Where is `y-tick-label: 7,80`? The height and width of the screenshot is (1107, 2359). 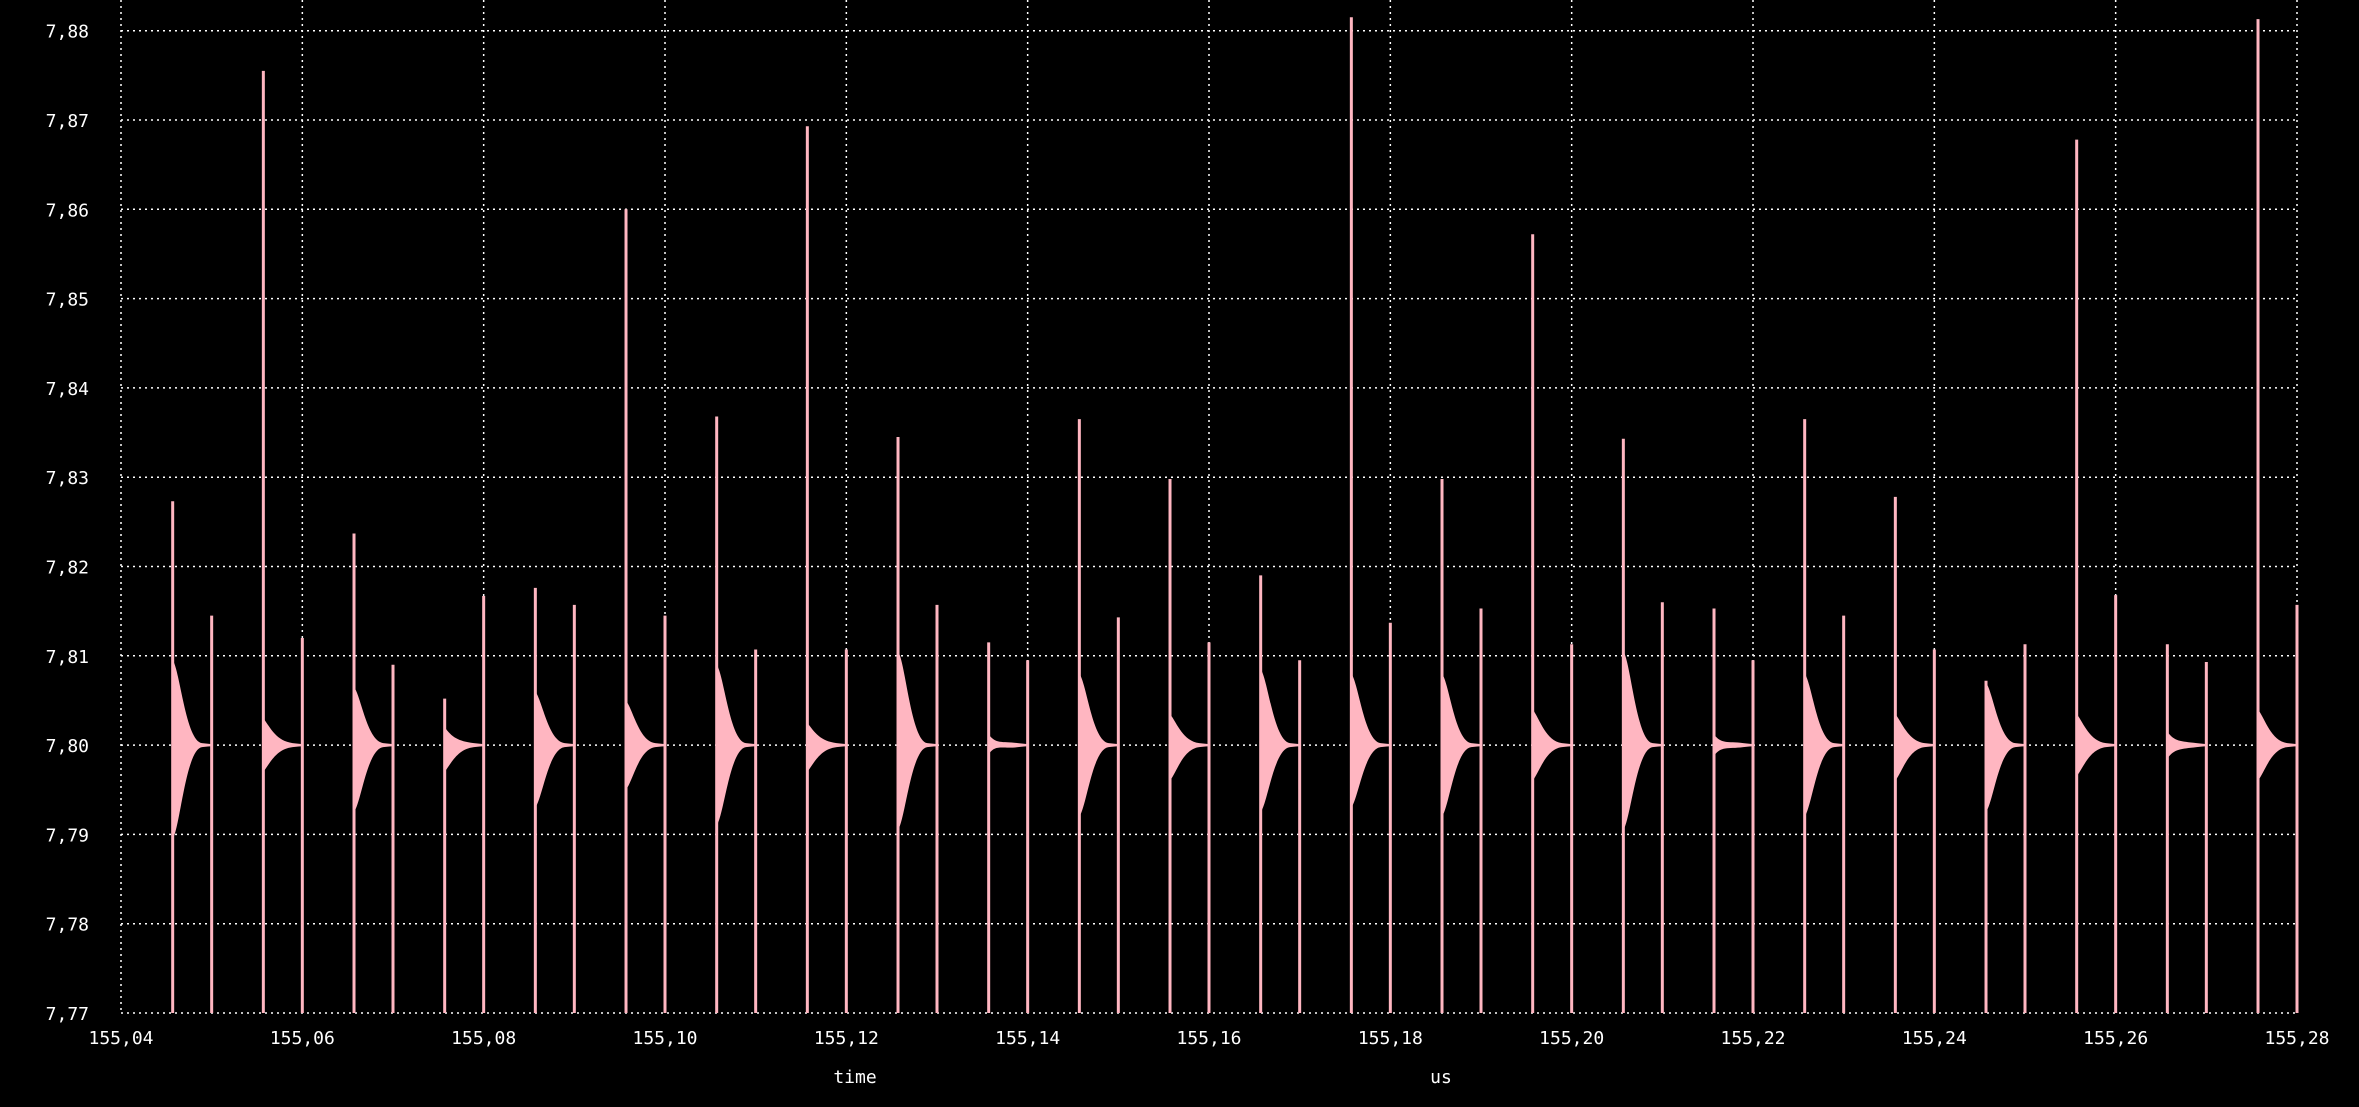 y-tick-label: 7,80 is located at coordinates (67, 746).